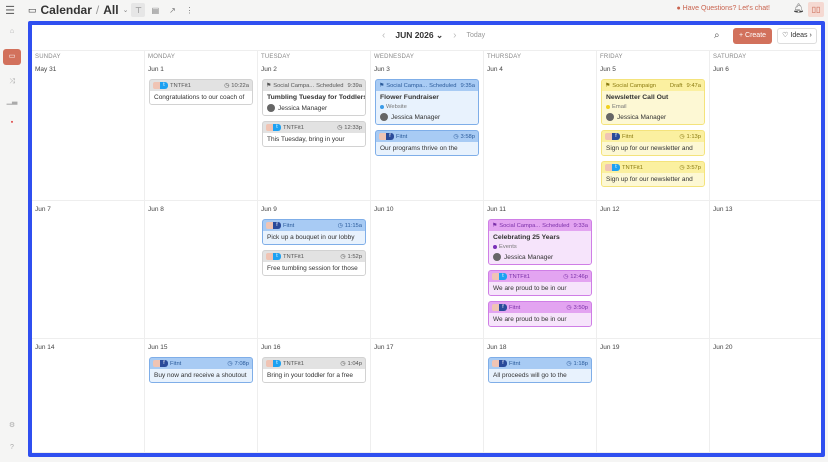  Describe the element at coordinates (48, 57) in the screenshot. I see `day-name-header: SUNDAY` at that location.